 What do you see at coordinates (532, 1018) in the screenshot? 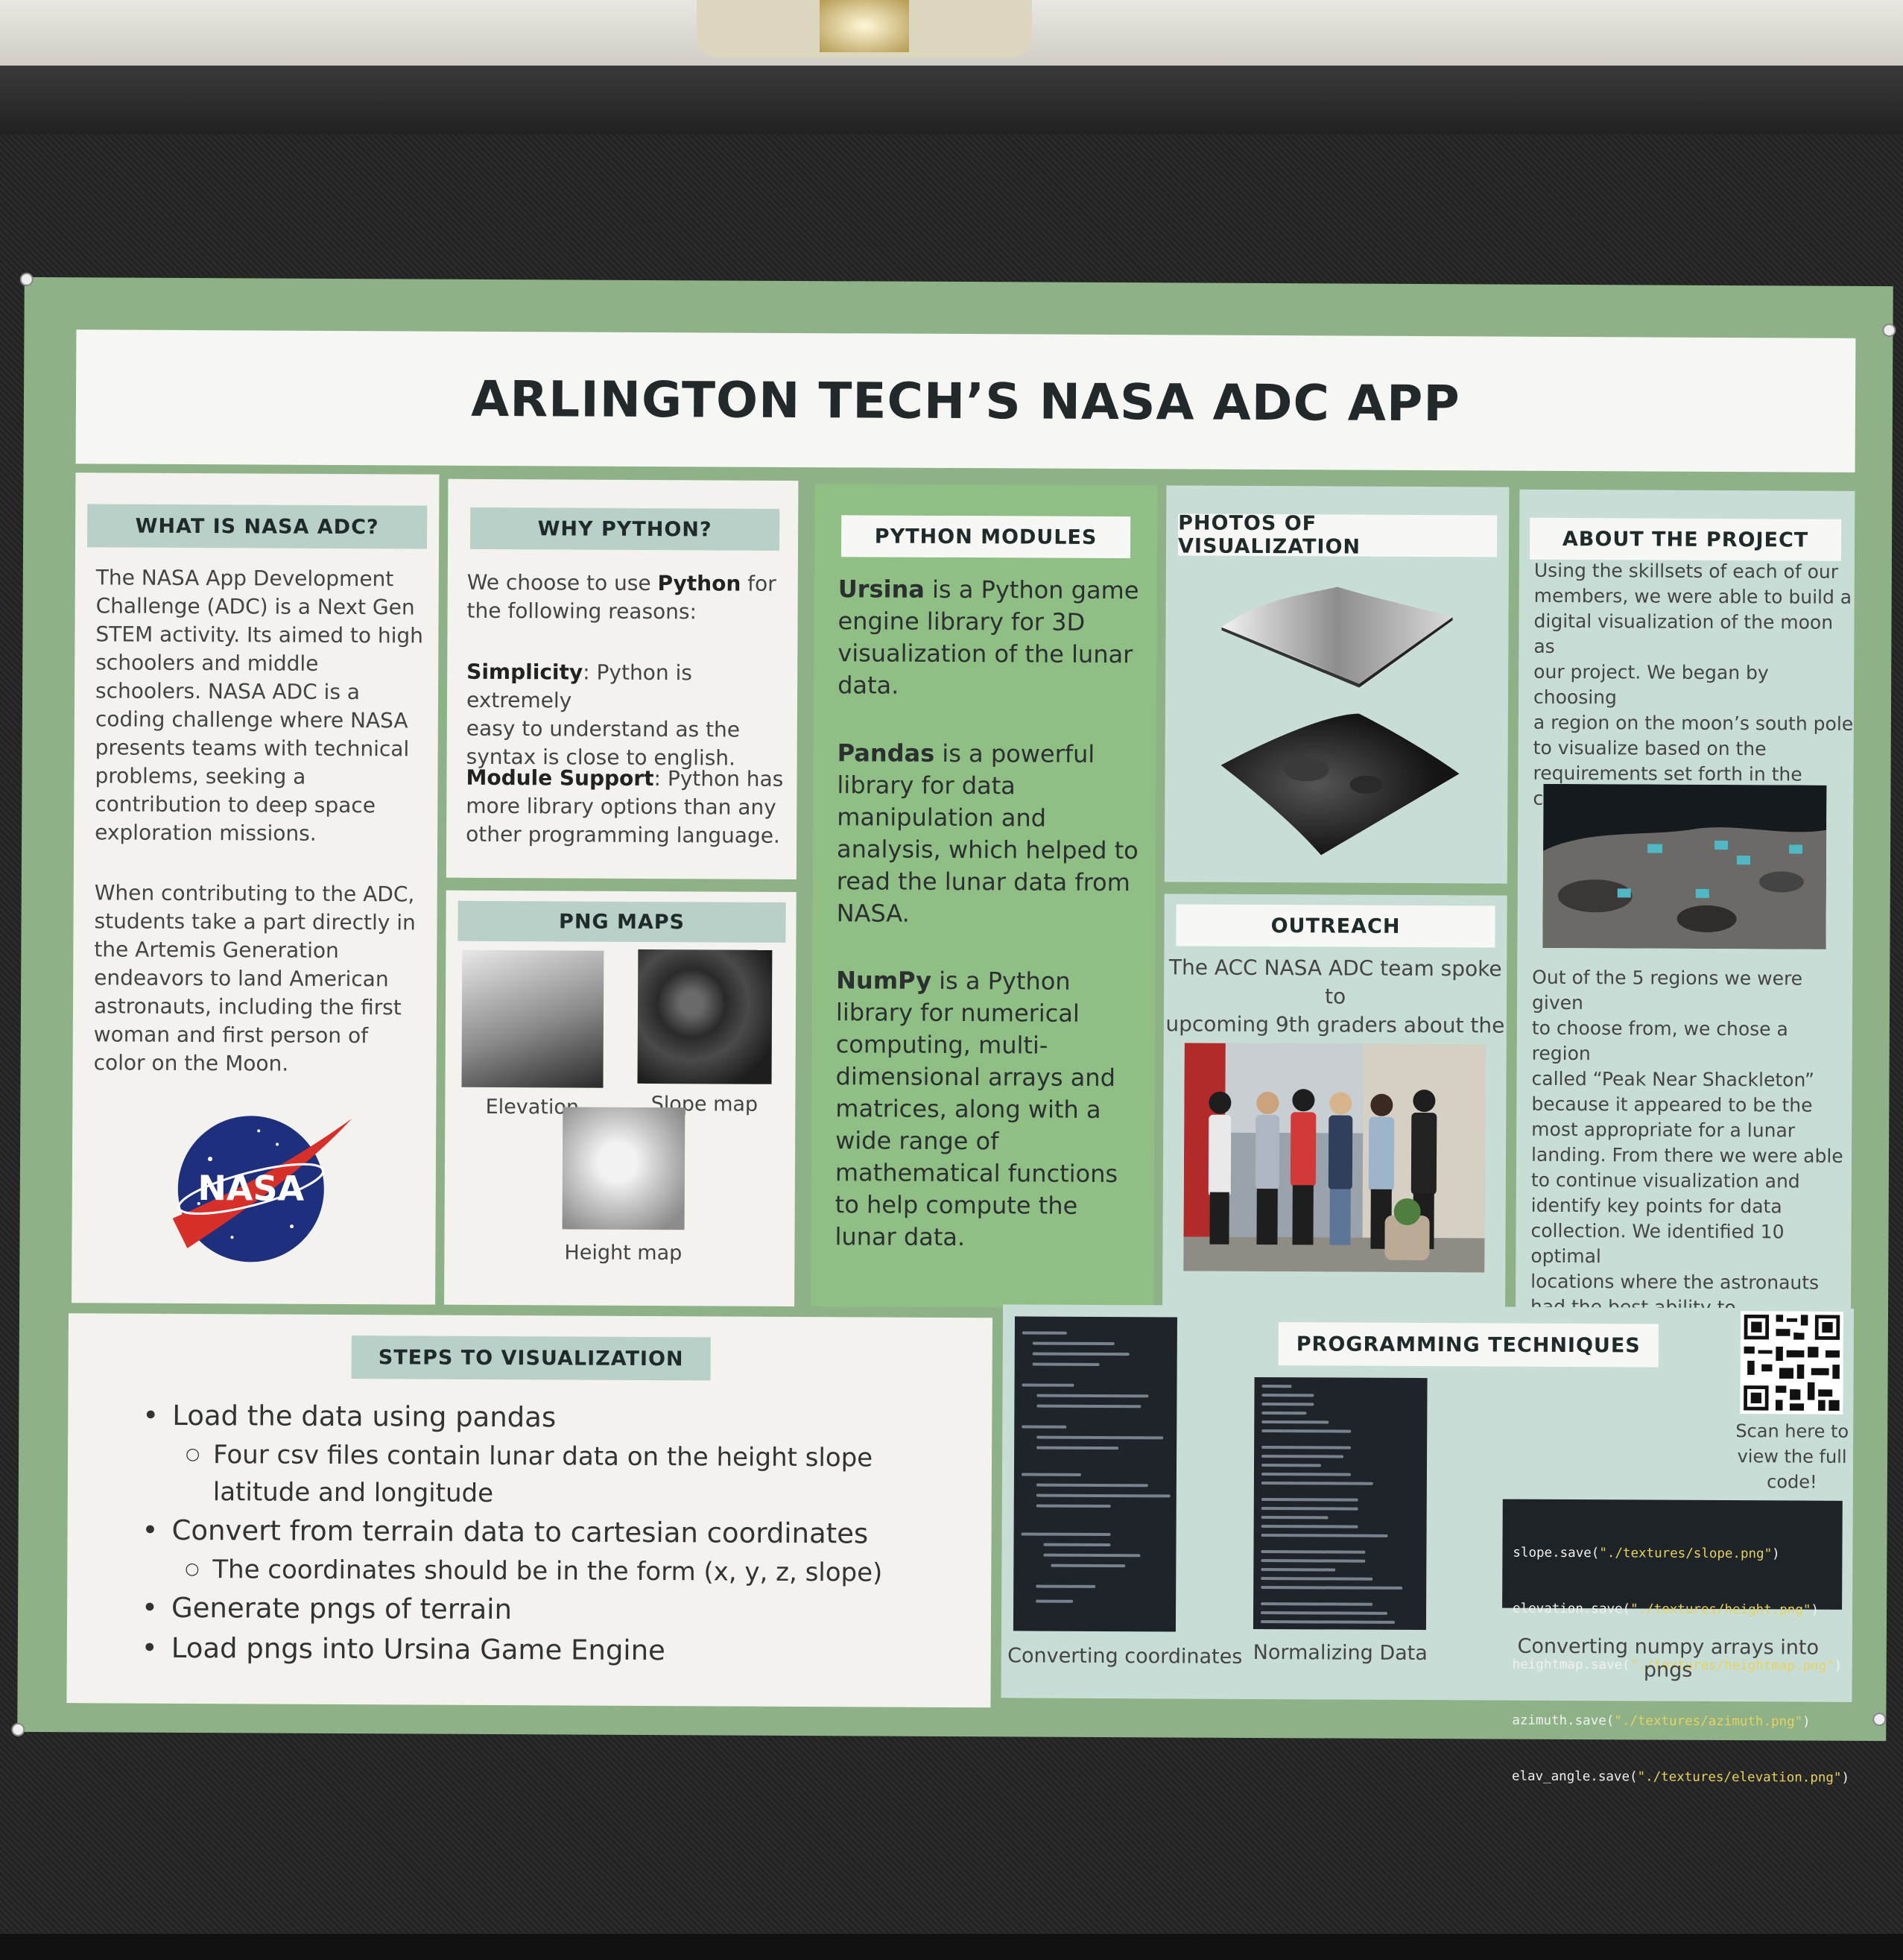
I see `elevation-map-image` at bounding box center [532, 1018].